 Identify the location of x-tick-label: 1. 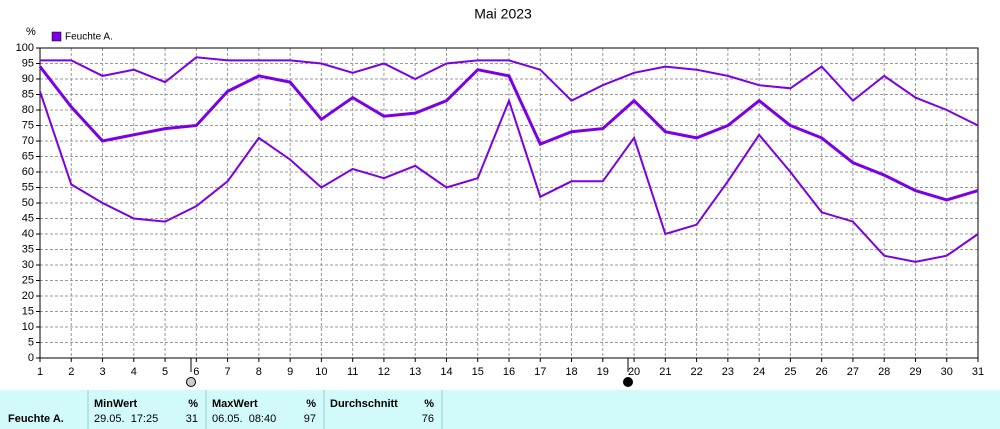
(40, 372).